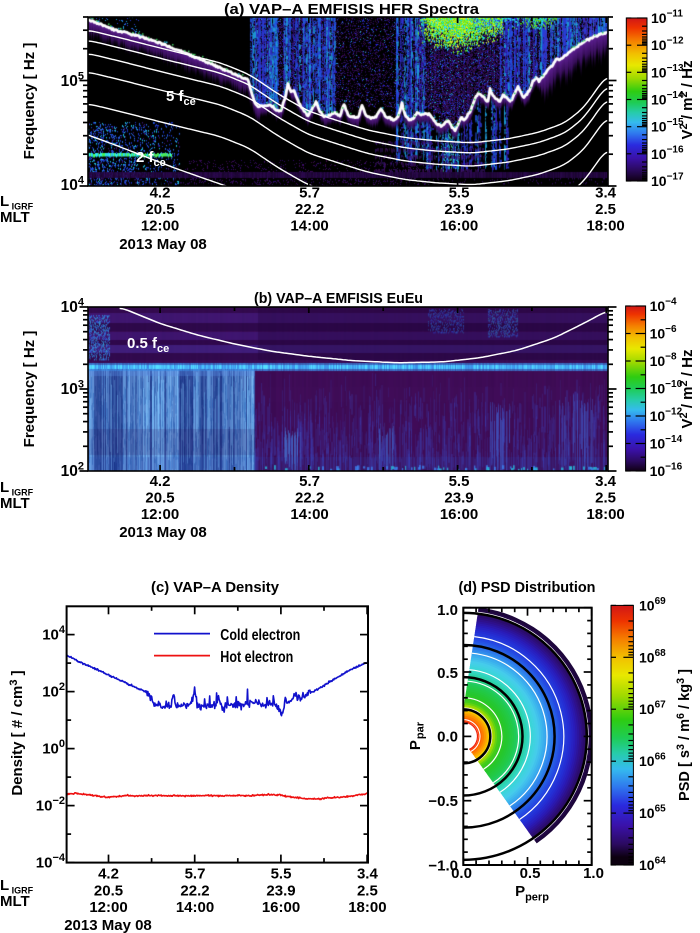  What do you see at coordinates (652, 761) in the screenshot?
I see `svg-text: 1066` at bounding box center [652, 761].